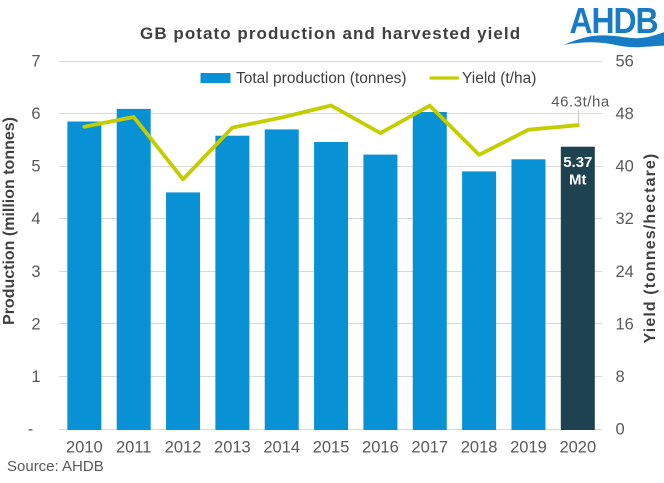 The height and width of the screenshot is (483, 664). What do you see at coordinates (84, 448) in the screenshot?
I see `svg-text: 2010` at bounding box center [84, 448].